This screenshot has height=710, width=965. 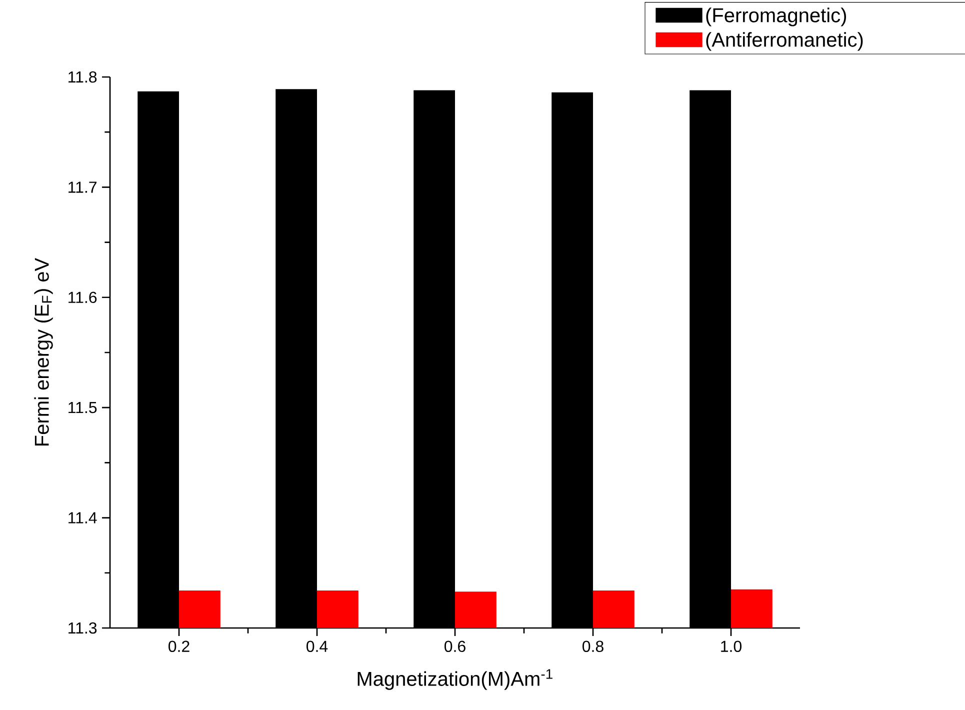 What do you see at coordinates (455, 679) in the screenshot?
I see `x-axis-title: Magnetization(M)Am$^{-1}$` at bounding box center [455, 679].